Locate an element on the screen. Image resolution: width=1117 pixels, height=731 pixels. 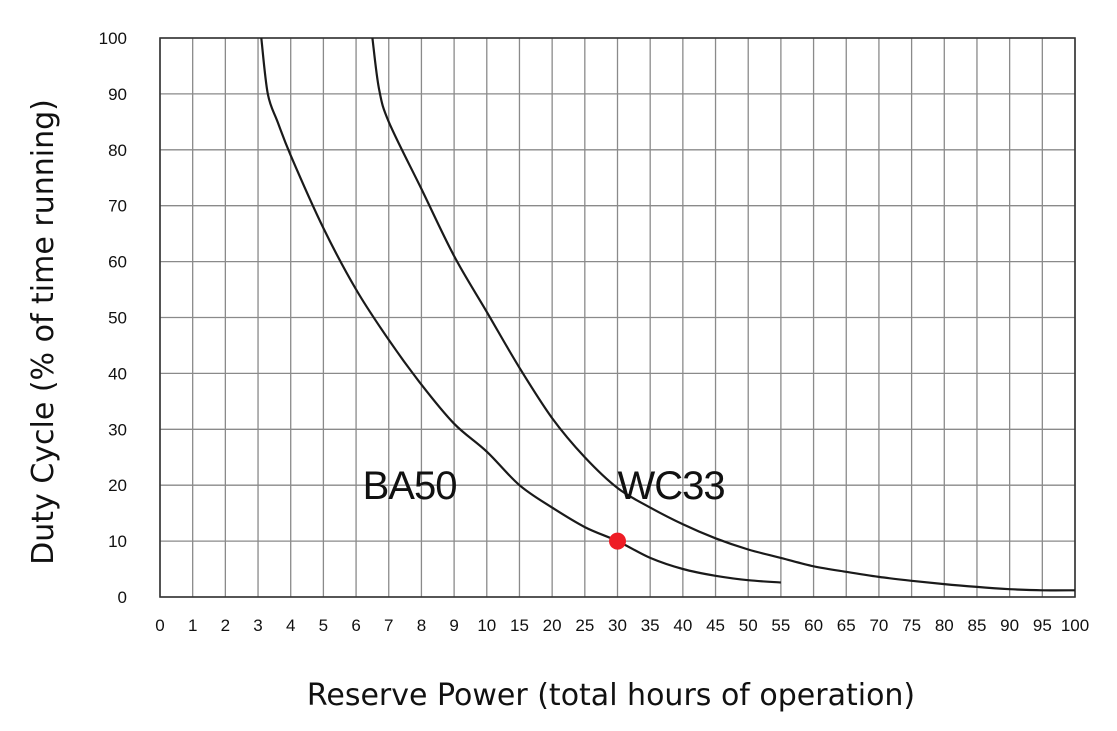
x-tick-label: 5 is located at coordinates (323, 625).